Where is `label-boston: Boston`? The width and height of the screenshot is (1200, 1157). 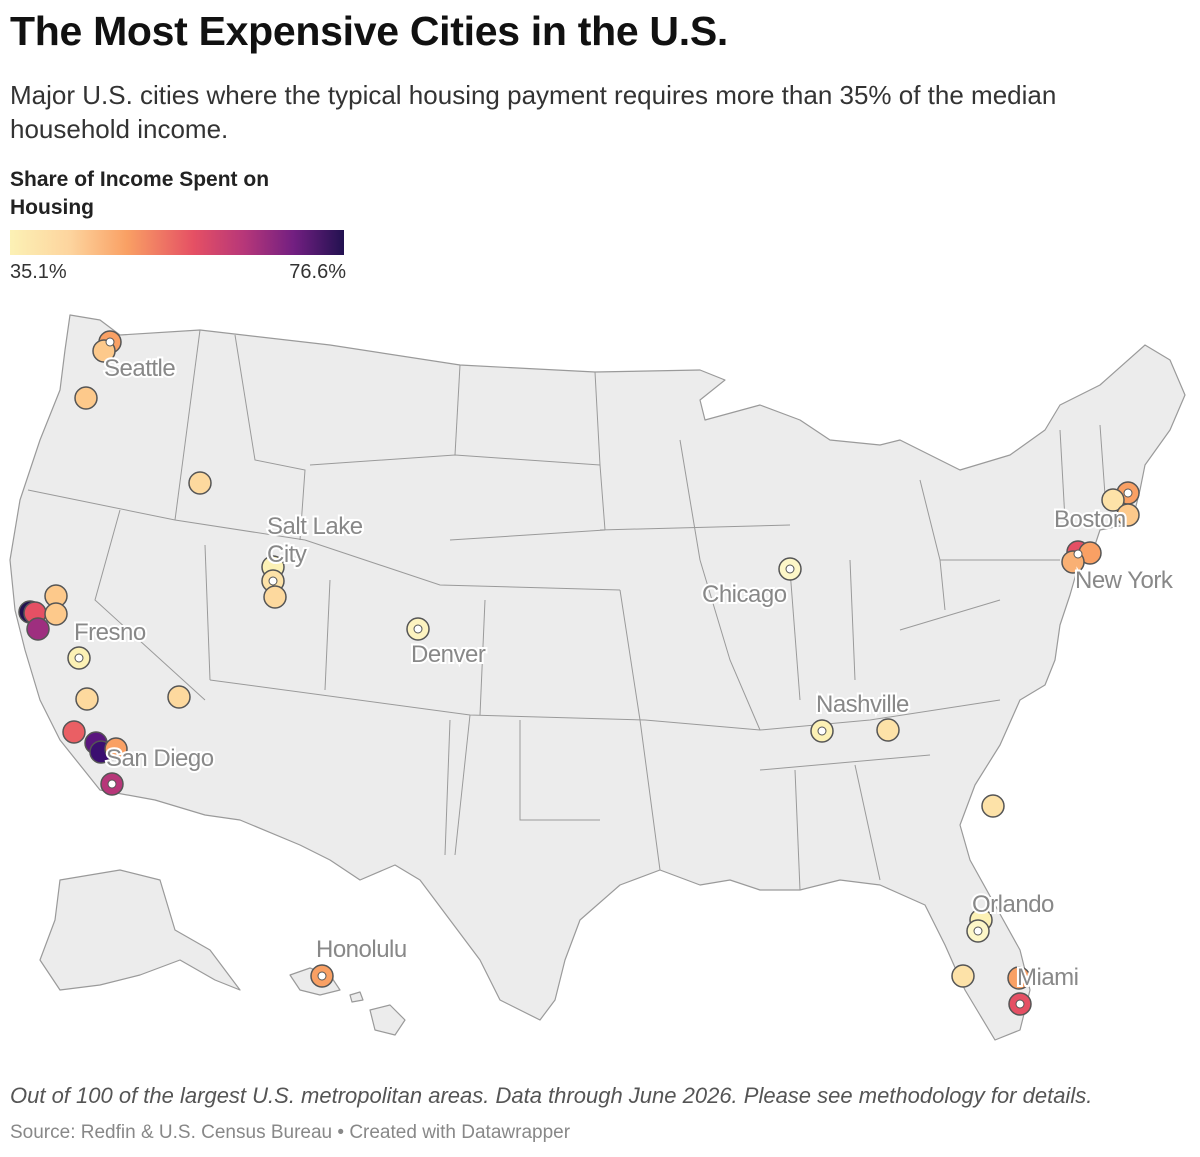
label-boston: Boston is located at coordinates (1090, 519).